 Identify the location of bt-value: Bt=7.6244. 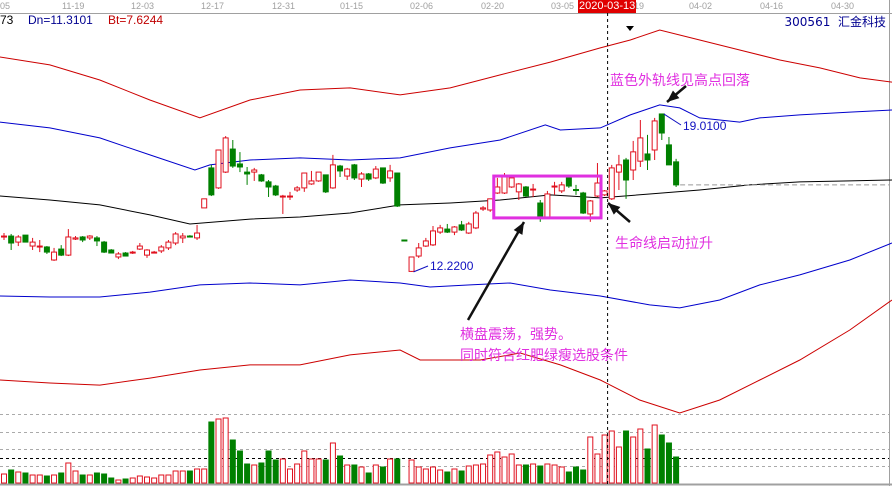
(136, 20).